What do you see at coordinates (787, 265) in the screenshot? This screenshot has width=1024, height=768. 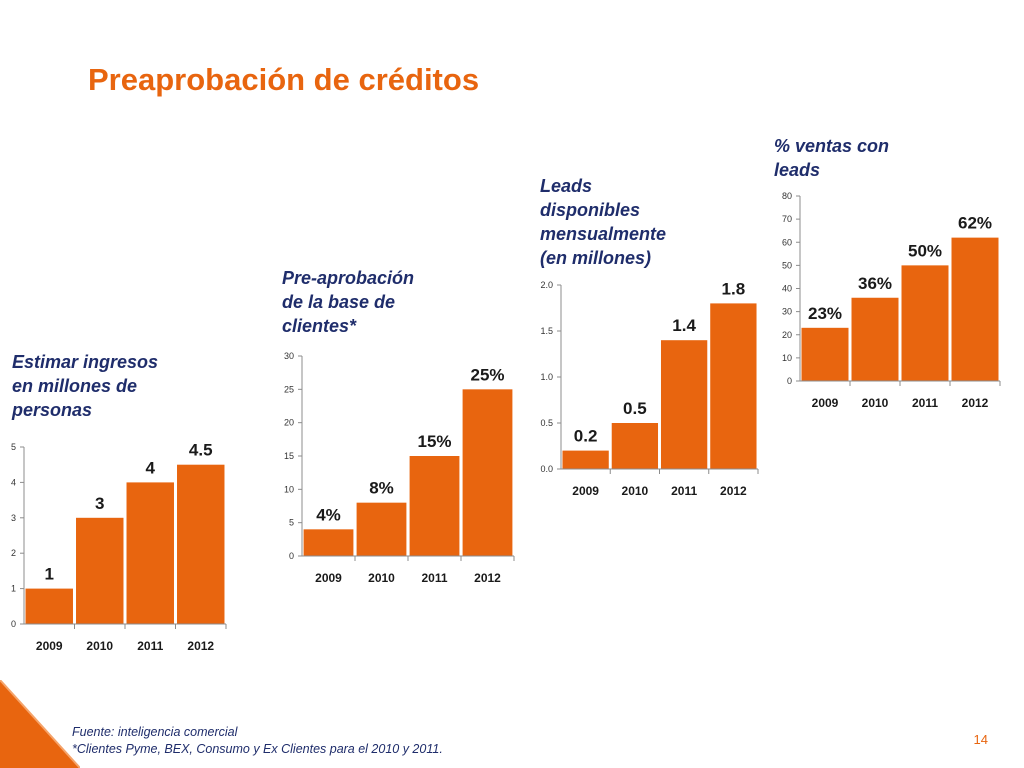 I see `y-tick-label: 50` at bounding box center [787, 265].